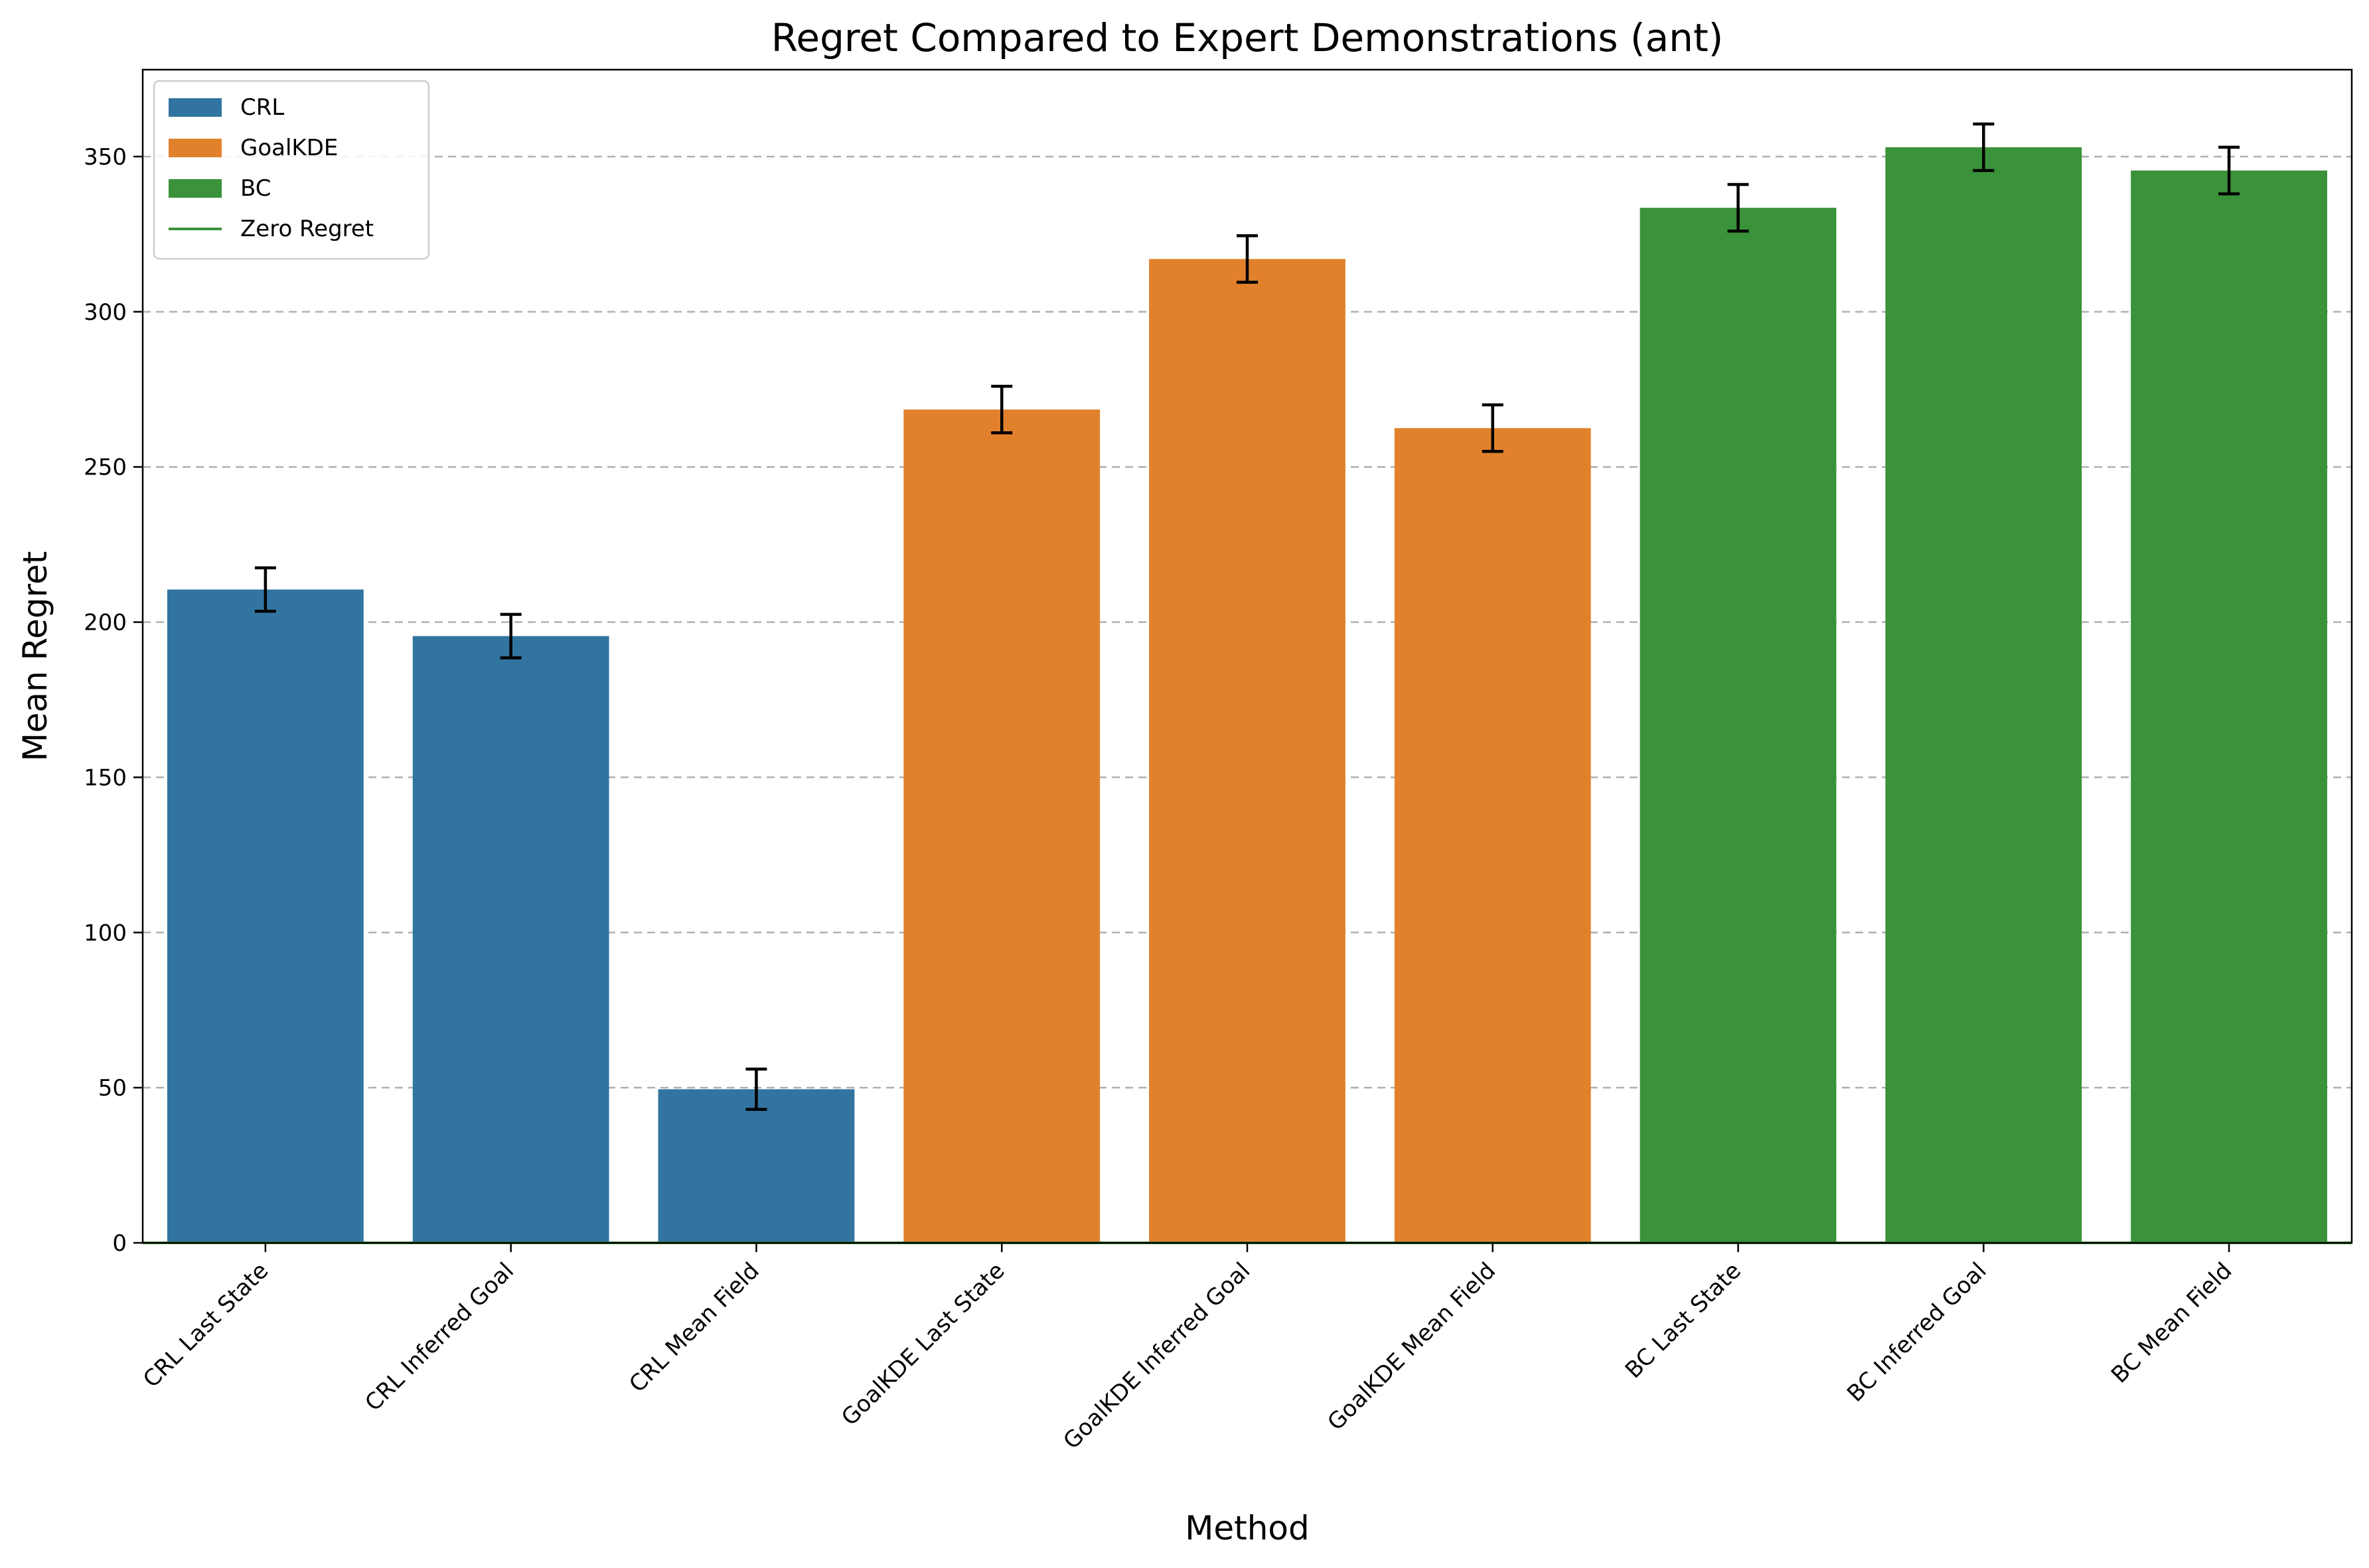 This screenshot has width=2369, height=1568. Describe the element at coordinates (1248, 1528) in the screenshot. I see `x-axis-label: Method` at that location.